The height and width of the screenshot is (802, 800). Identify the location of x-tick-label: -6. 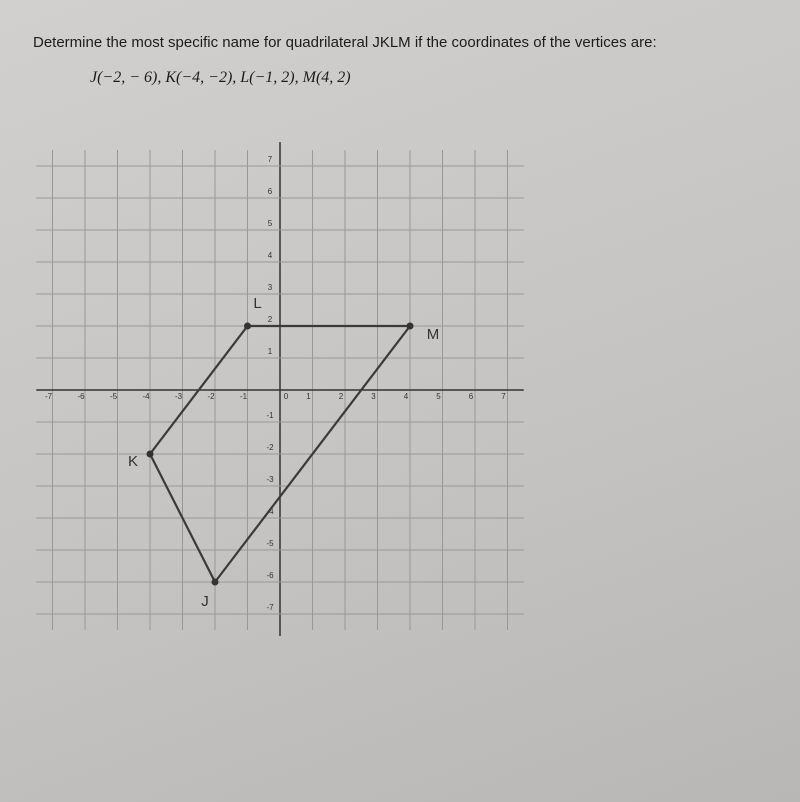
(81, 396).